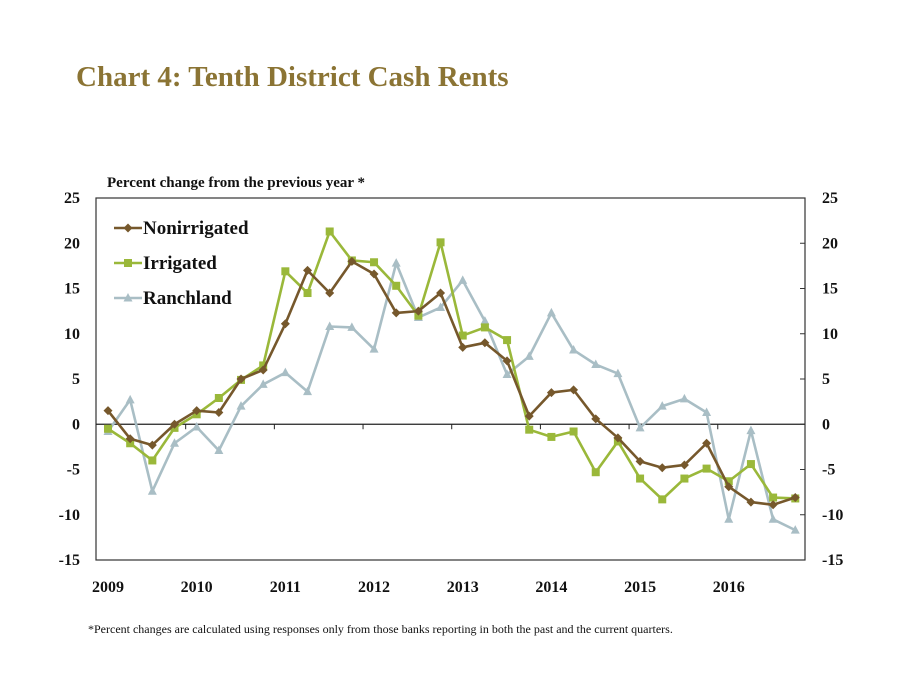 This screenshot has width=898, height=674. What do you see at coordinates (374, 587) in the screenshot?
I see `x-tick-label: 2012` at bounding box center [374, 587].